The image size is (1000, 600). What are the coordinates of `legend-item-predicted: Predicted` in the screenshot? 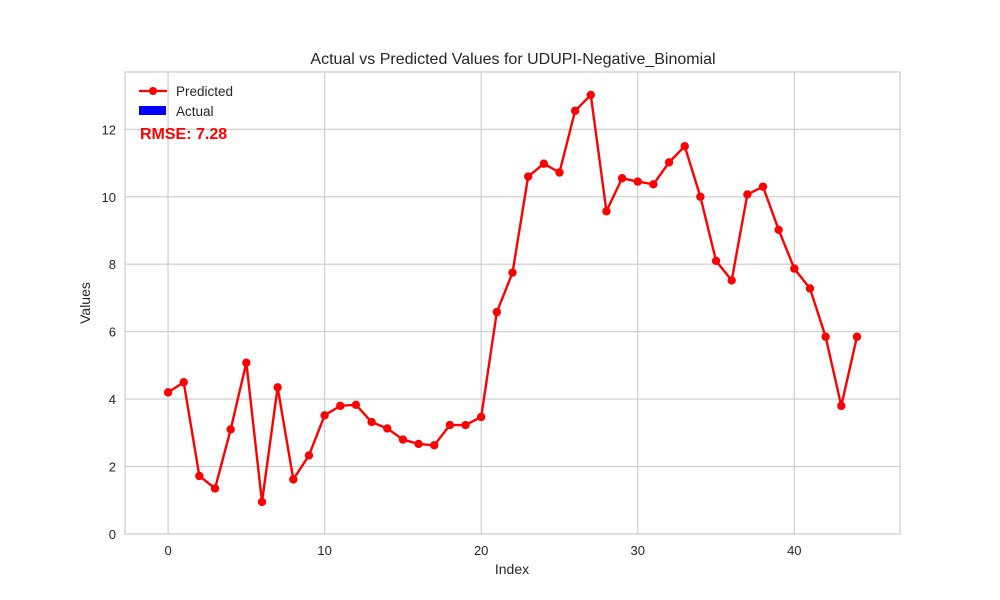 It's located at (186, 91).